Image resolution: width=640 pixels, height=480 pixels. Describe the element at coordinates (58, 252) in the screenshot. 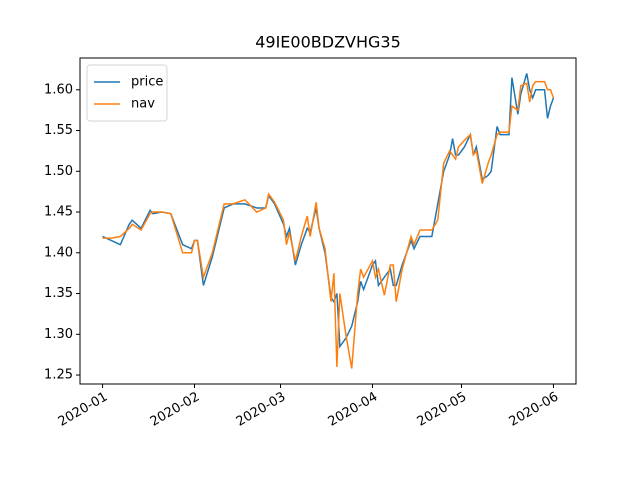

I see `y-tick-label: 1.40` at that location.